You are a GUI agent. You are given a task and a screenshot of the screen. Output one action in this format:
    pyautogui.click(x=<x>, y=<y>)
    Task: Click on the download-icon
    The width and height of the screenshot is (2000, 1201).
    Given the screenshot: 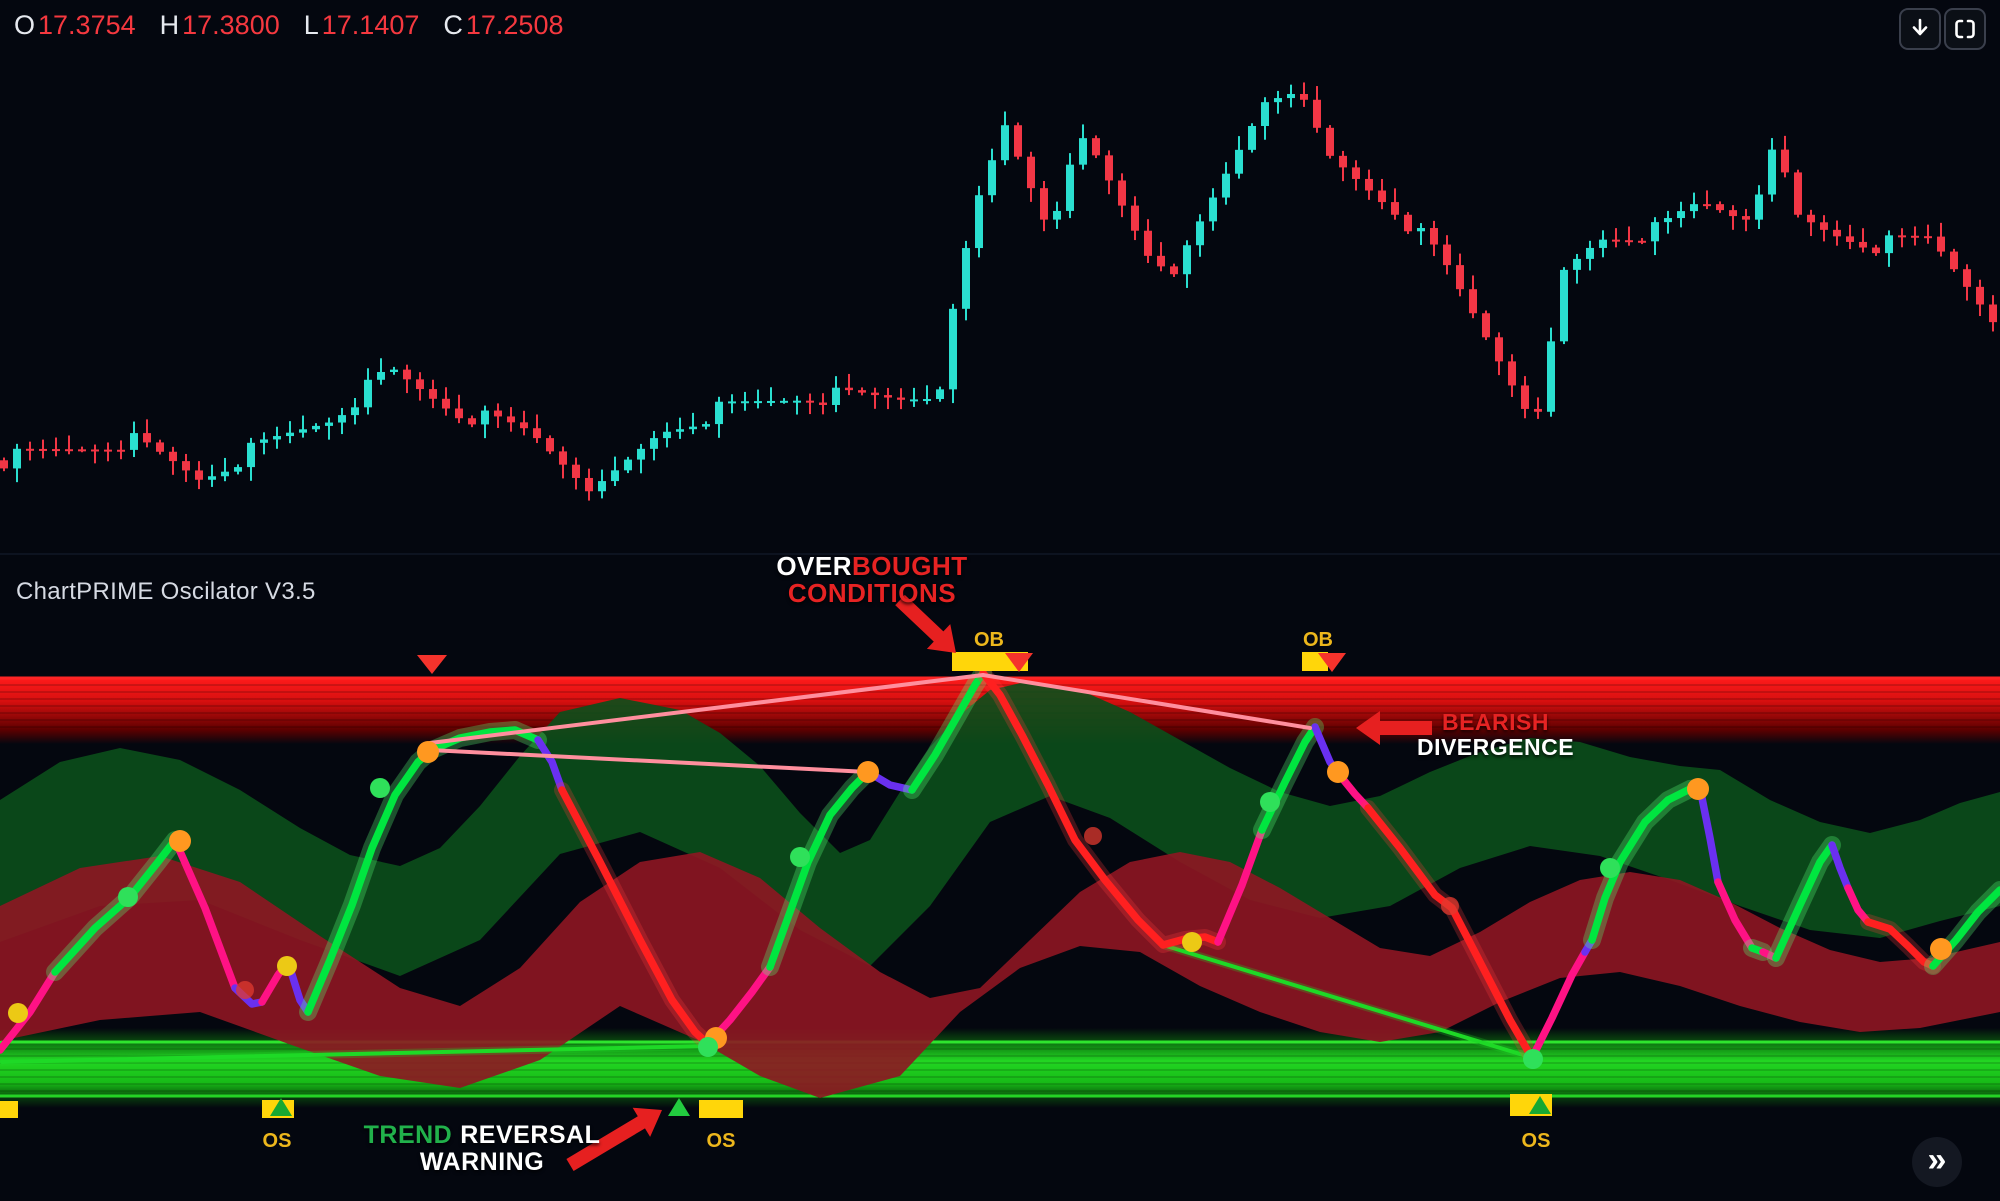 What is the action you would take?
    pyautogui.click(x=1920, y=27)
    